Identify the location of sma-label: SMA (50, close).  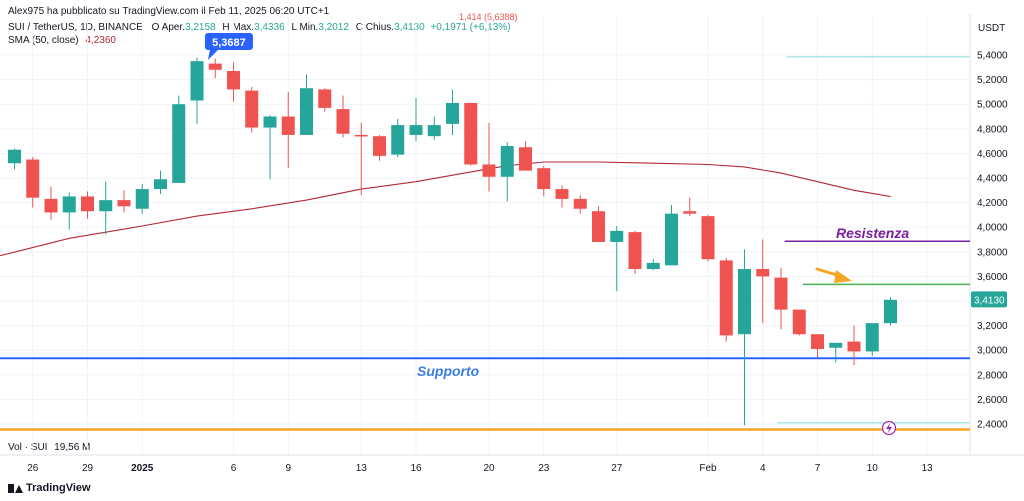
(43, 40).